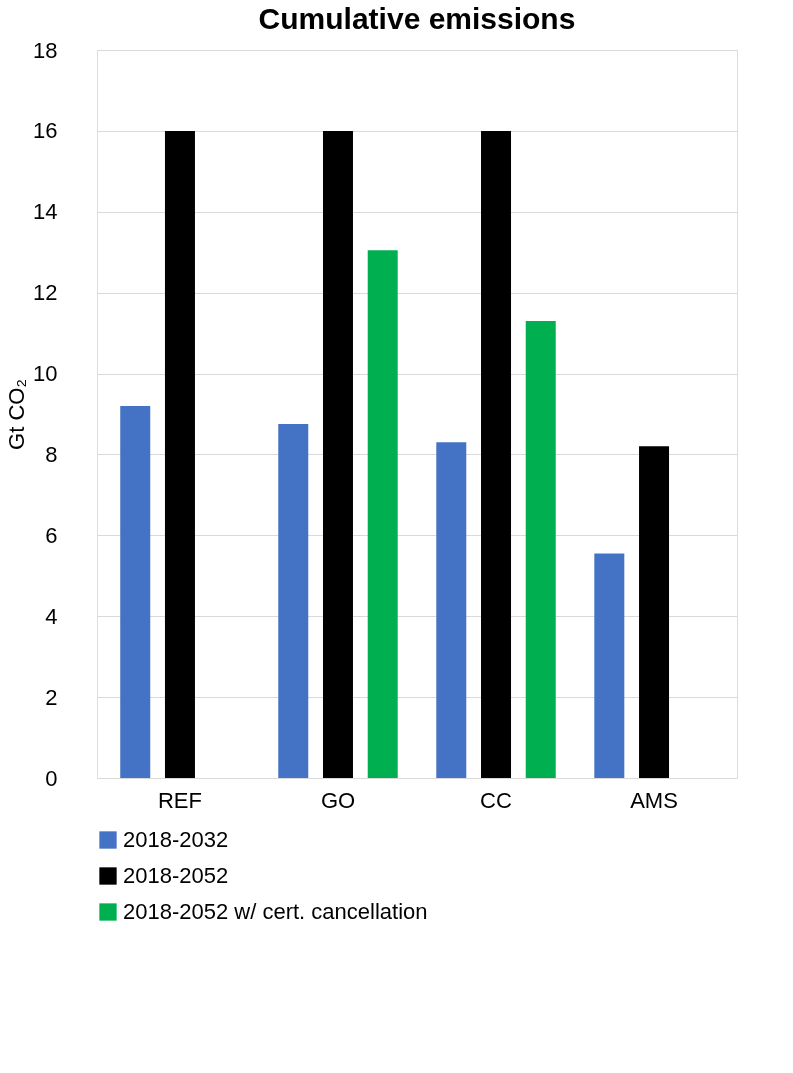 The image size is (793, 1073). What do you see at coordinates (338, 800) in the screenshot?
I see `x-tick-label: GO` at bounding box center [338, 800].